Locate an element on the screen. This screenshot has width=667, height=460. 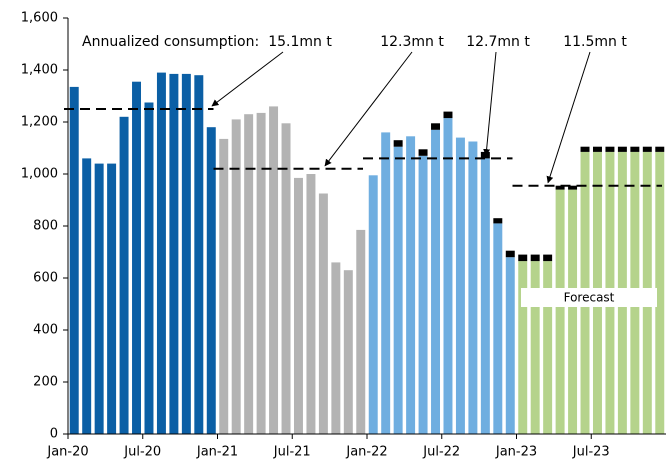
y-tick-label: 0 is located at coordinates (54, 434).